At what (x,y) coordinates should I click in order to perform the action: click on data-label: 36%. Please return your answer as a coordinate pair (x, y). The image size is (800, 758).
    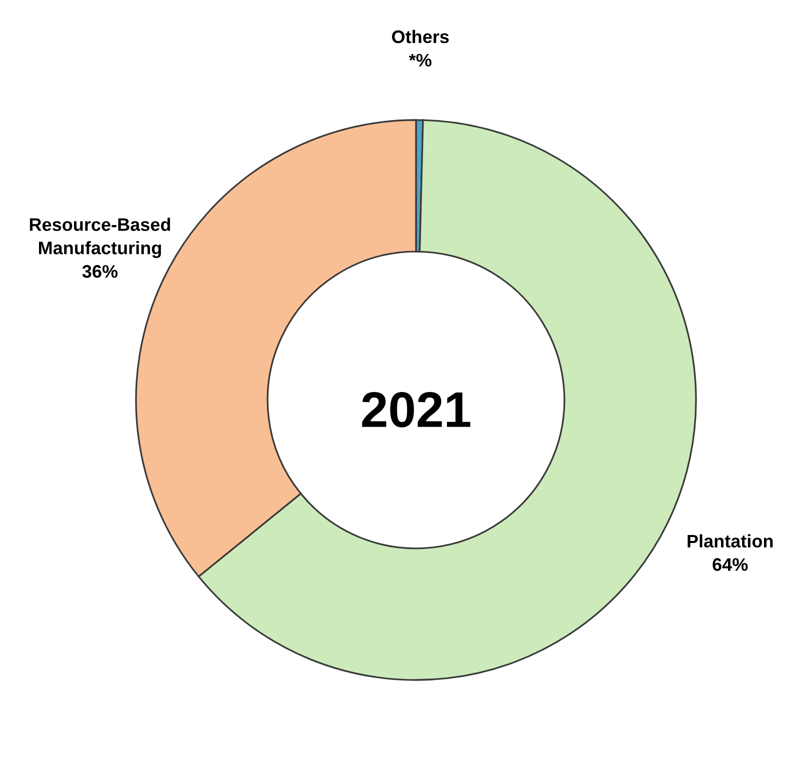
    Looking at the image, I should click on (100, 271).